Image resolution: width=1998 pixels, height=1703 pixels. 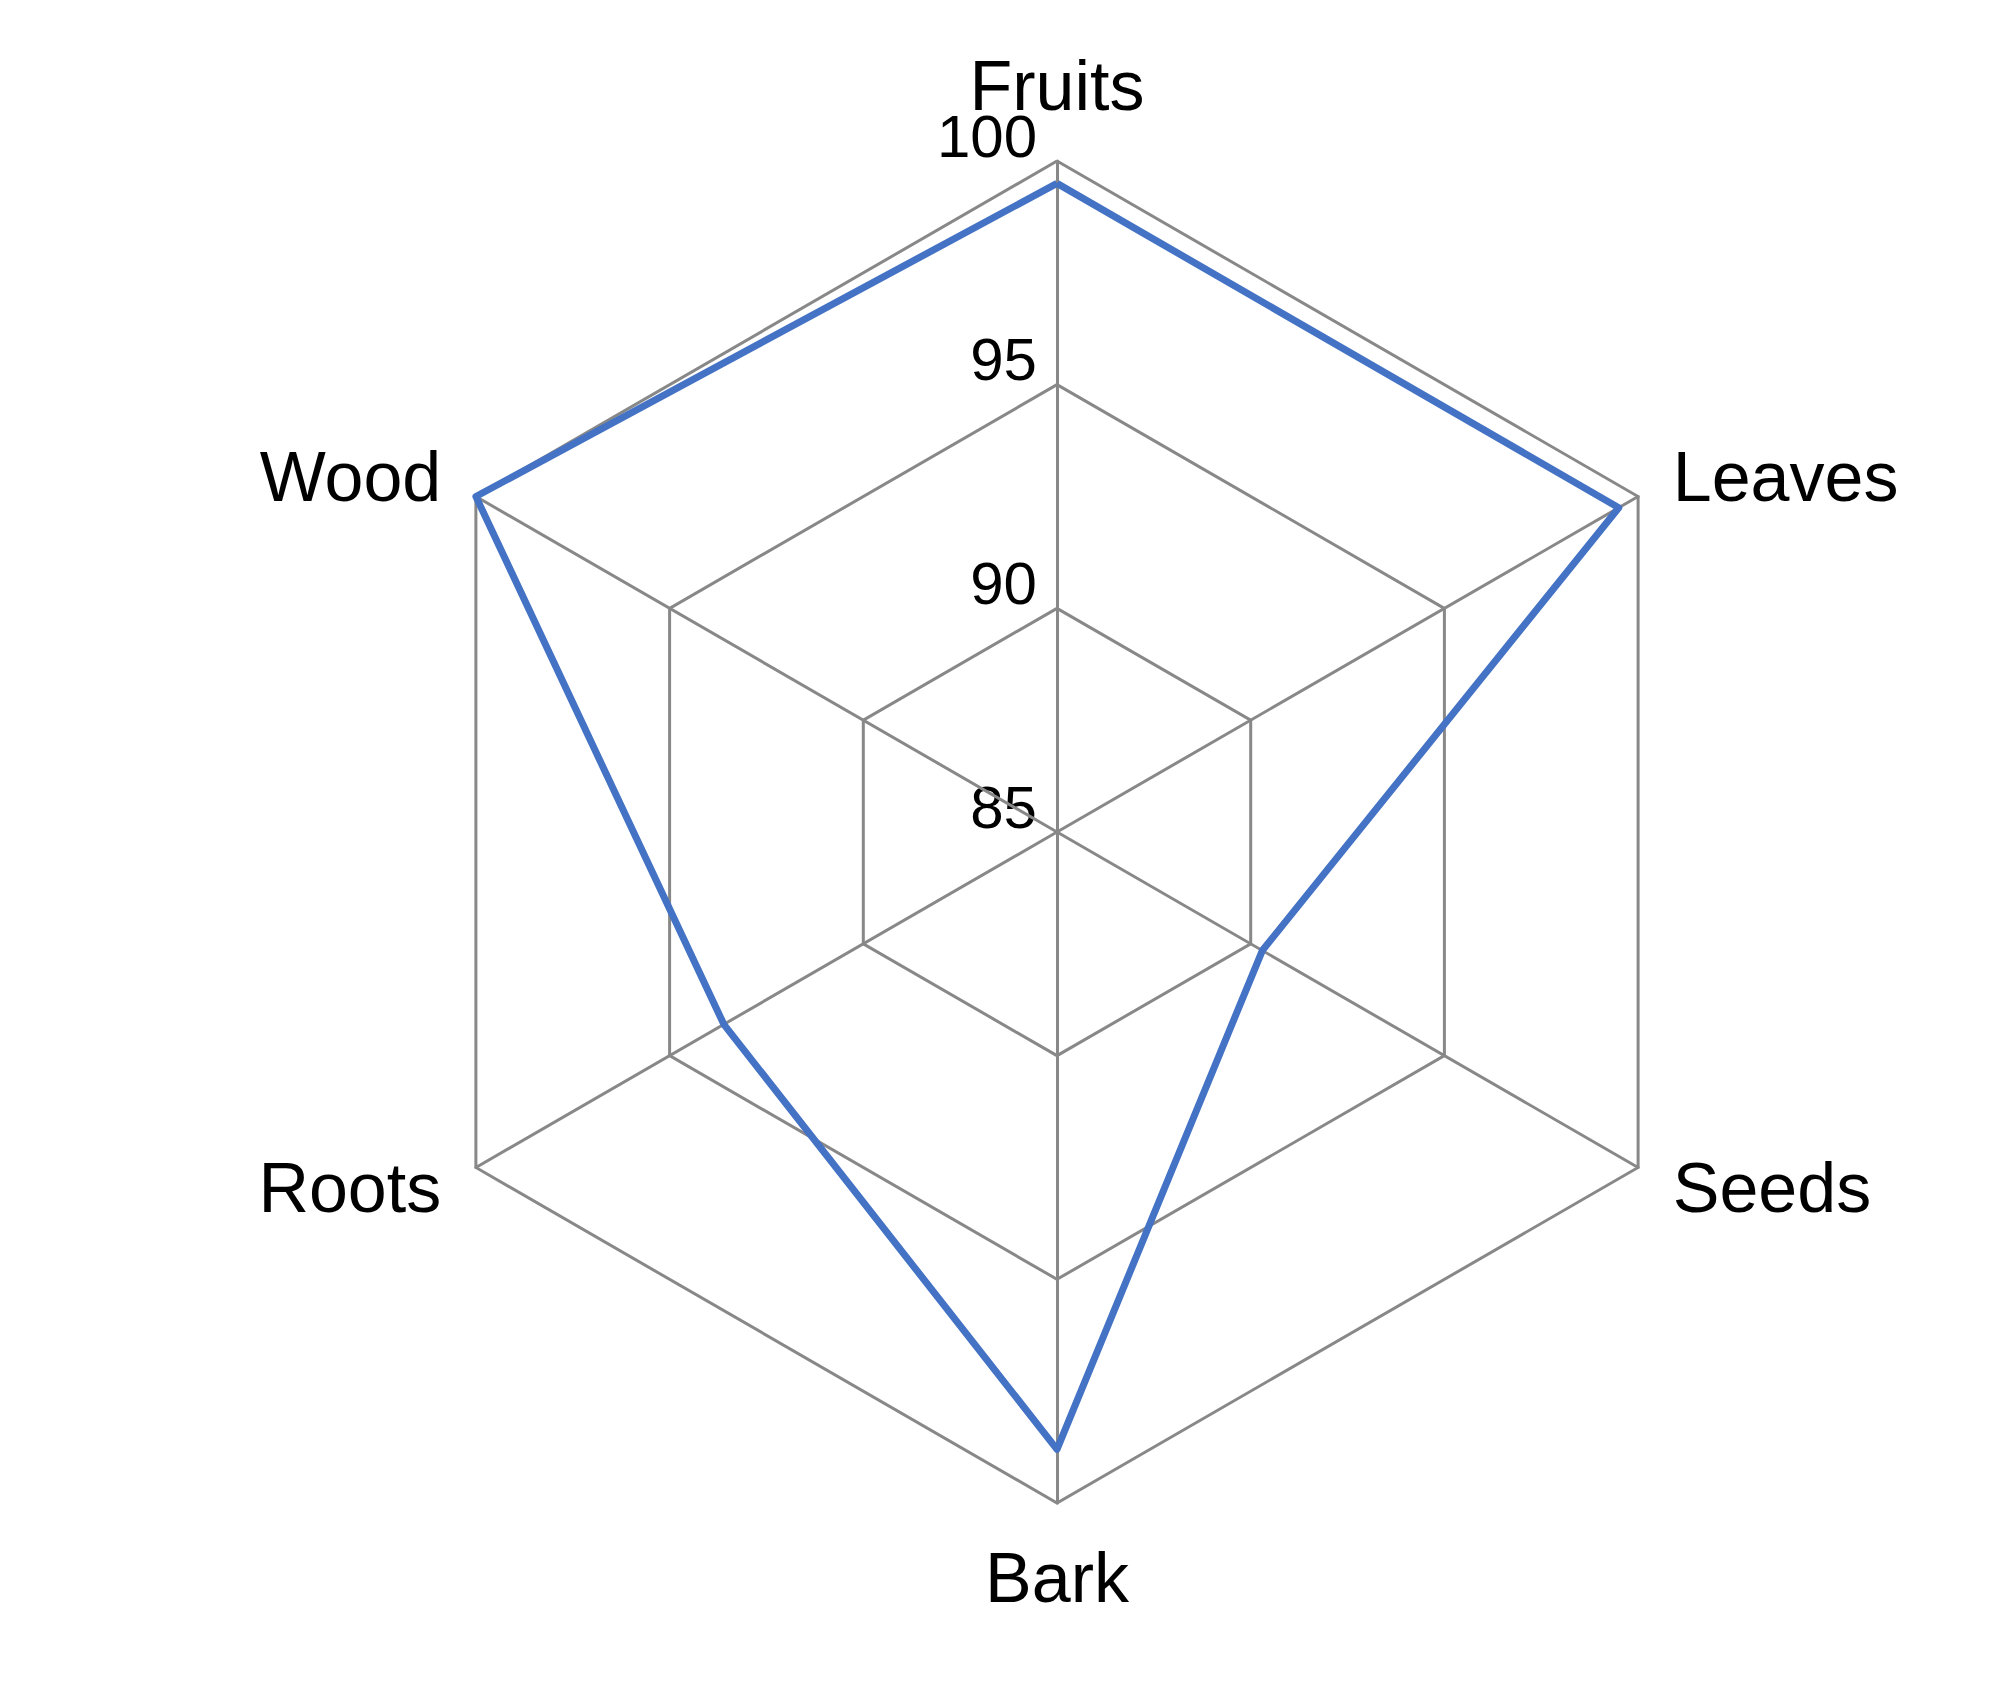 I want to click on y-tick-label: 90, so click(x=1003, y=583).